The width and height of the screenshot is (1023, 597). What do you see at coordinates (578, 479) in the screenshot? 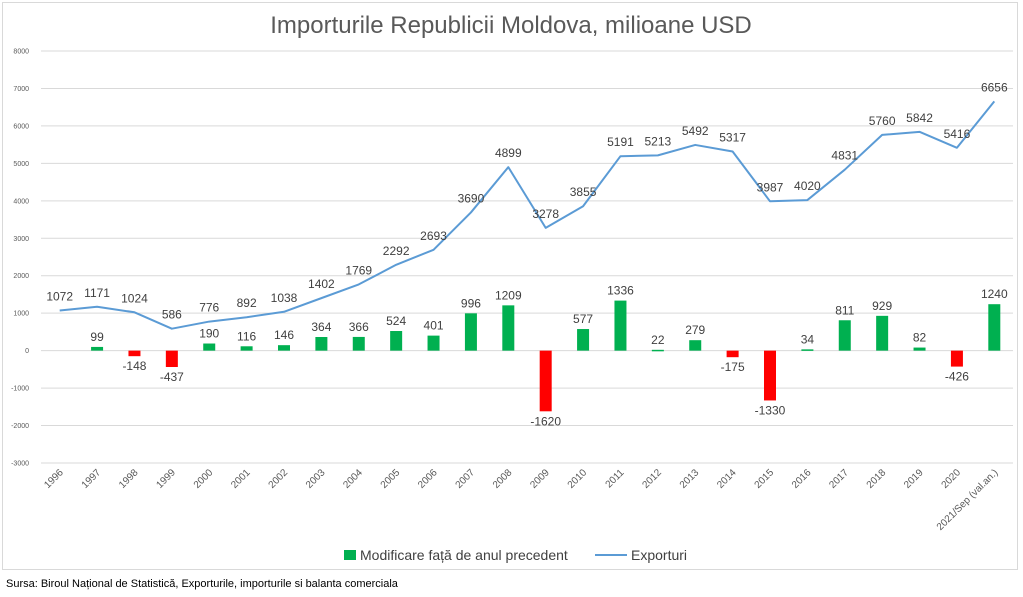
I see `x-tick-label: 2010` at bounding box center [578, 479].